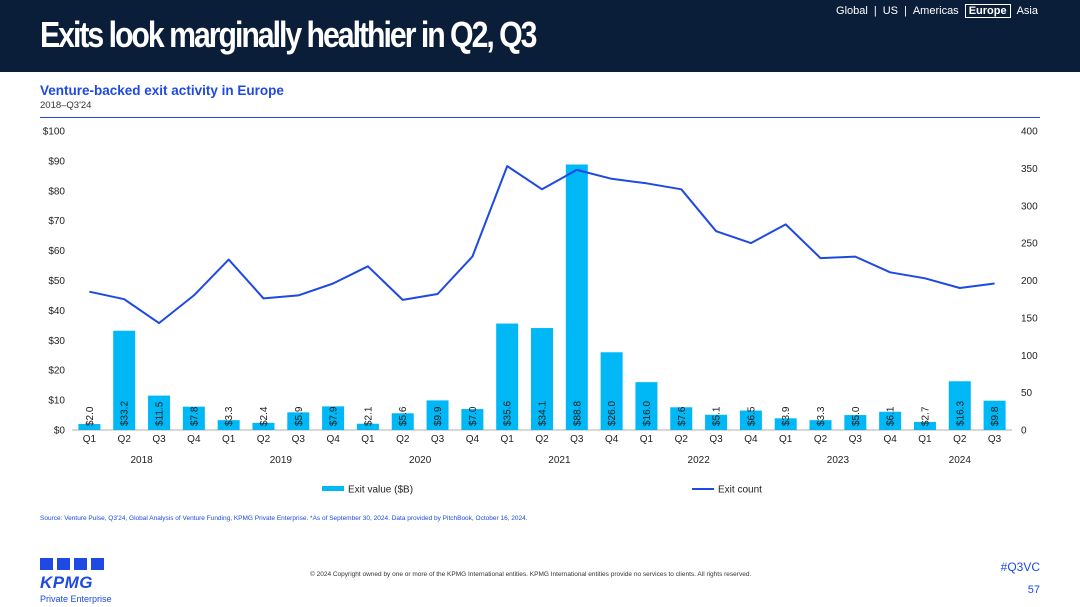  I want to click on y-left-tick-label: $100, so click(54, 132).